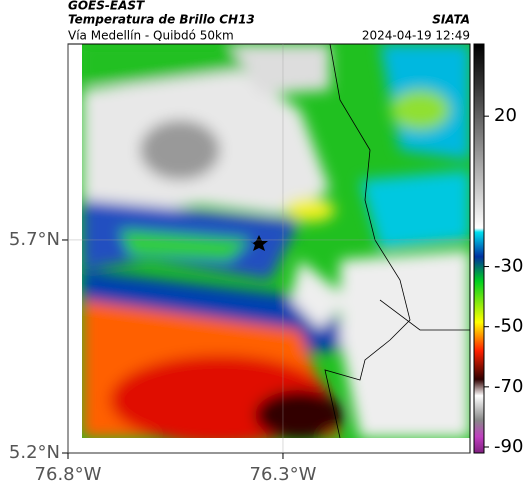 This screenshot has width=526, height=495. What do you see at coordinates (161, 20) in the screenshot?
I see `subtitle: Temperatura de Brillo CH13` at bounding box center [161, 20].